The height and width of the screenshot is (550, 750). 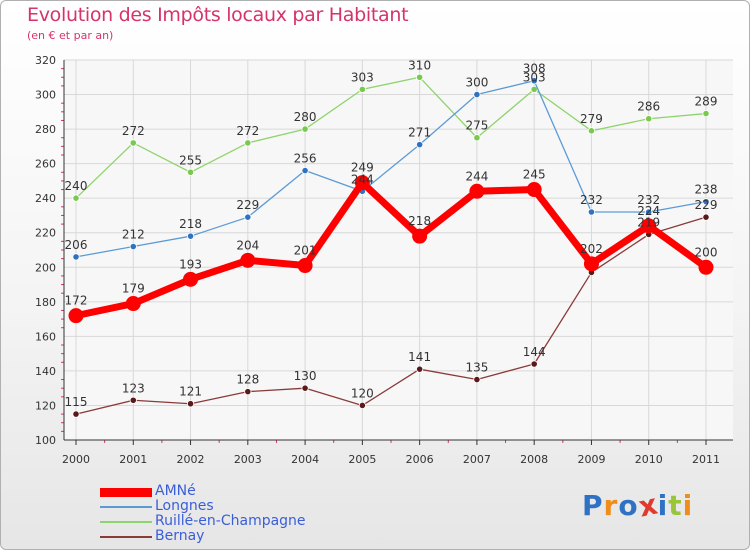 What do you see at coordinates (305, 376) in the screenshot?
I see `data-label-bernay: 130` at bounding box center [305, 376].